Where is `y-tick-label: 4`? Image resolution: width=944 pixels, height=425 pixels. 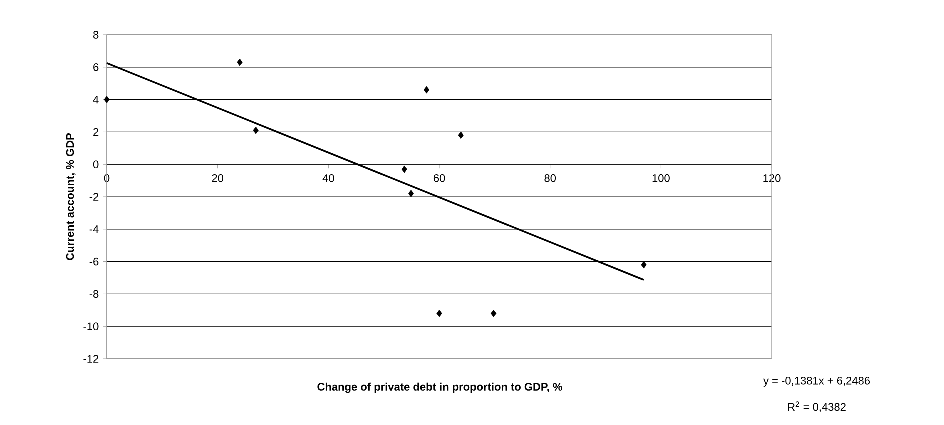
y-tick-label: 4 is located at coordinates (96, 100).